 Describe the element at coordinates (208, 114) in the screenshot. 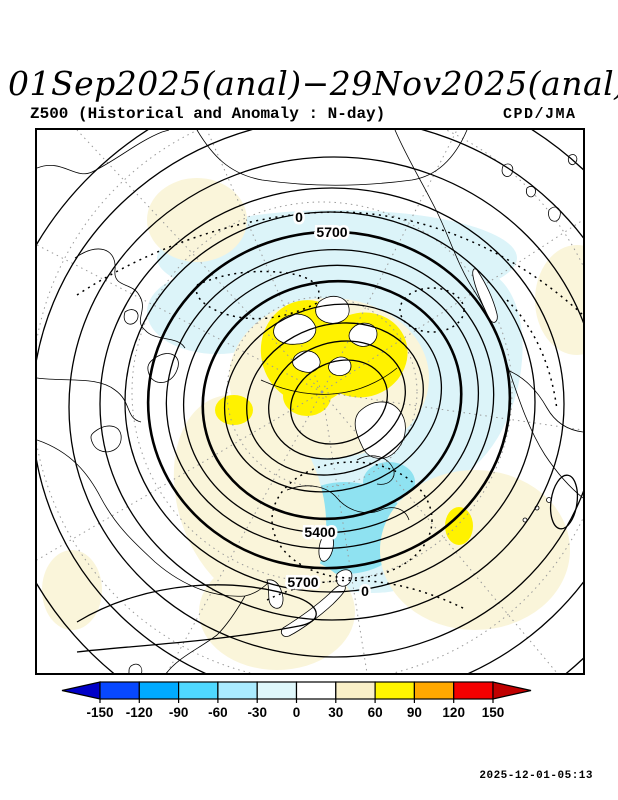

I see `chart-subtitle: Z500 (Historical and Anomaly : N-day)` at that location.